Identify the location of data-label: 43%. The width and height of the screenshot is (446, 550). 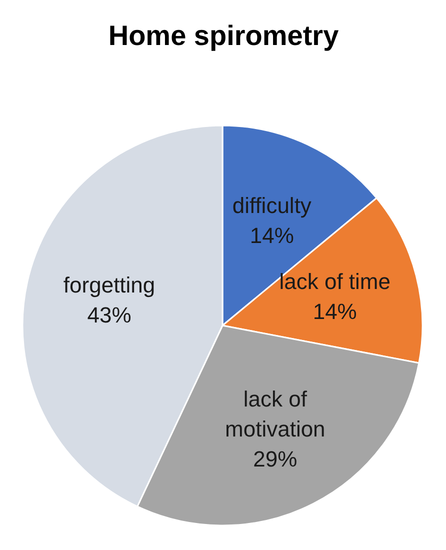
(109, 315).